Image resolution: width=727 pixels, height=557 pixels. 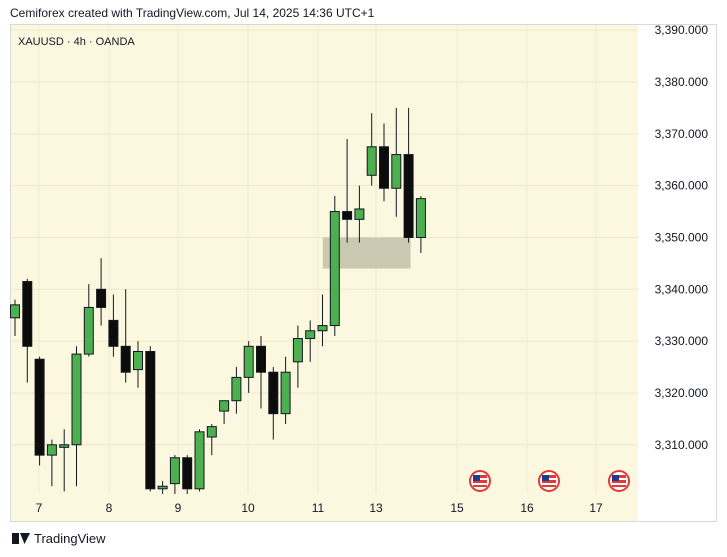 I want to click on x-tick-label: 17, so click(x=596, y=508).